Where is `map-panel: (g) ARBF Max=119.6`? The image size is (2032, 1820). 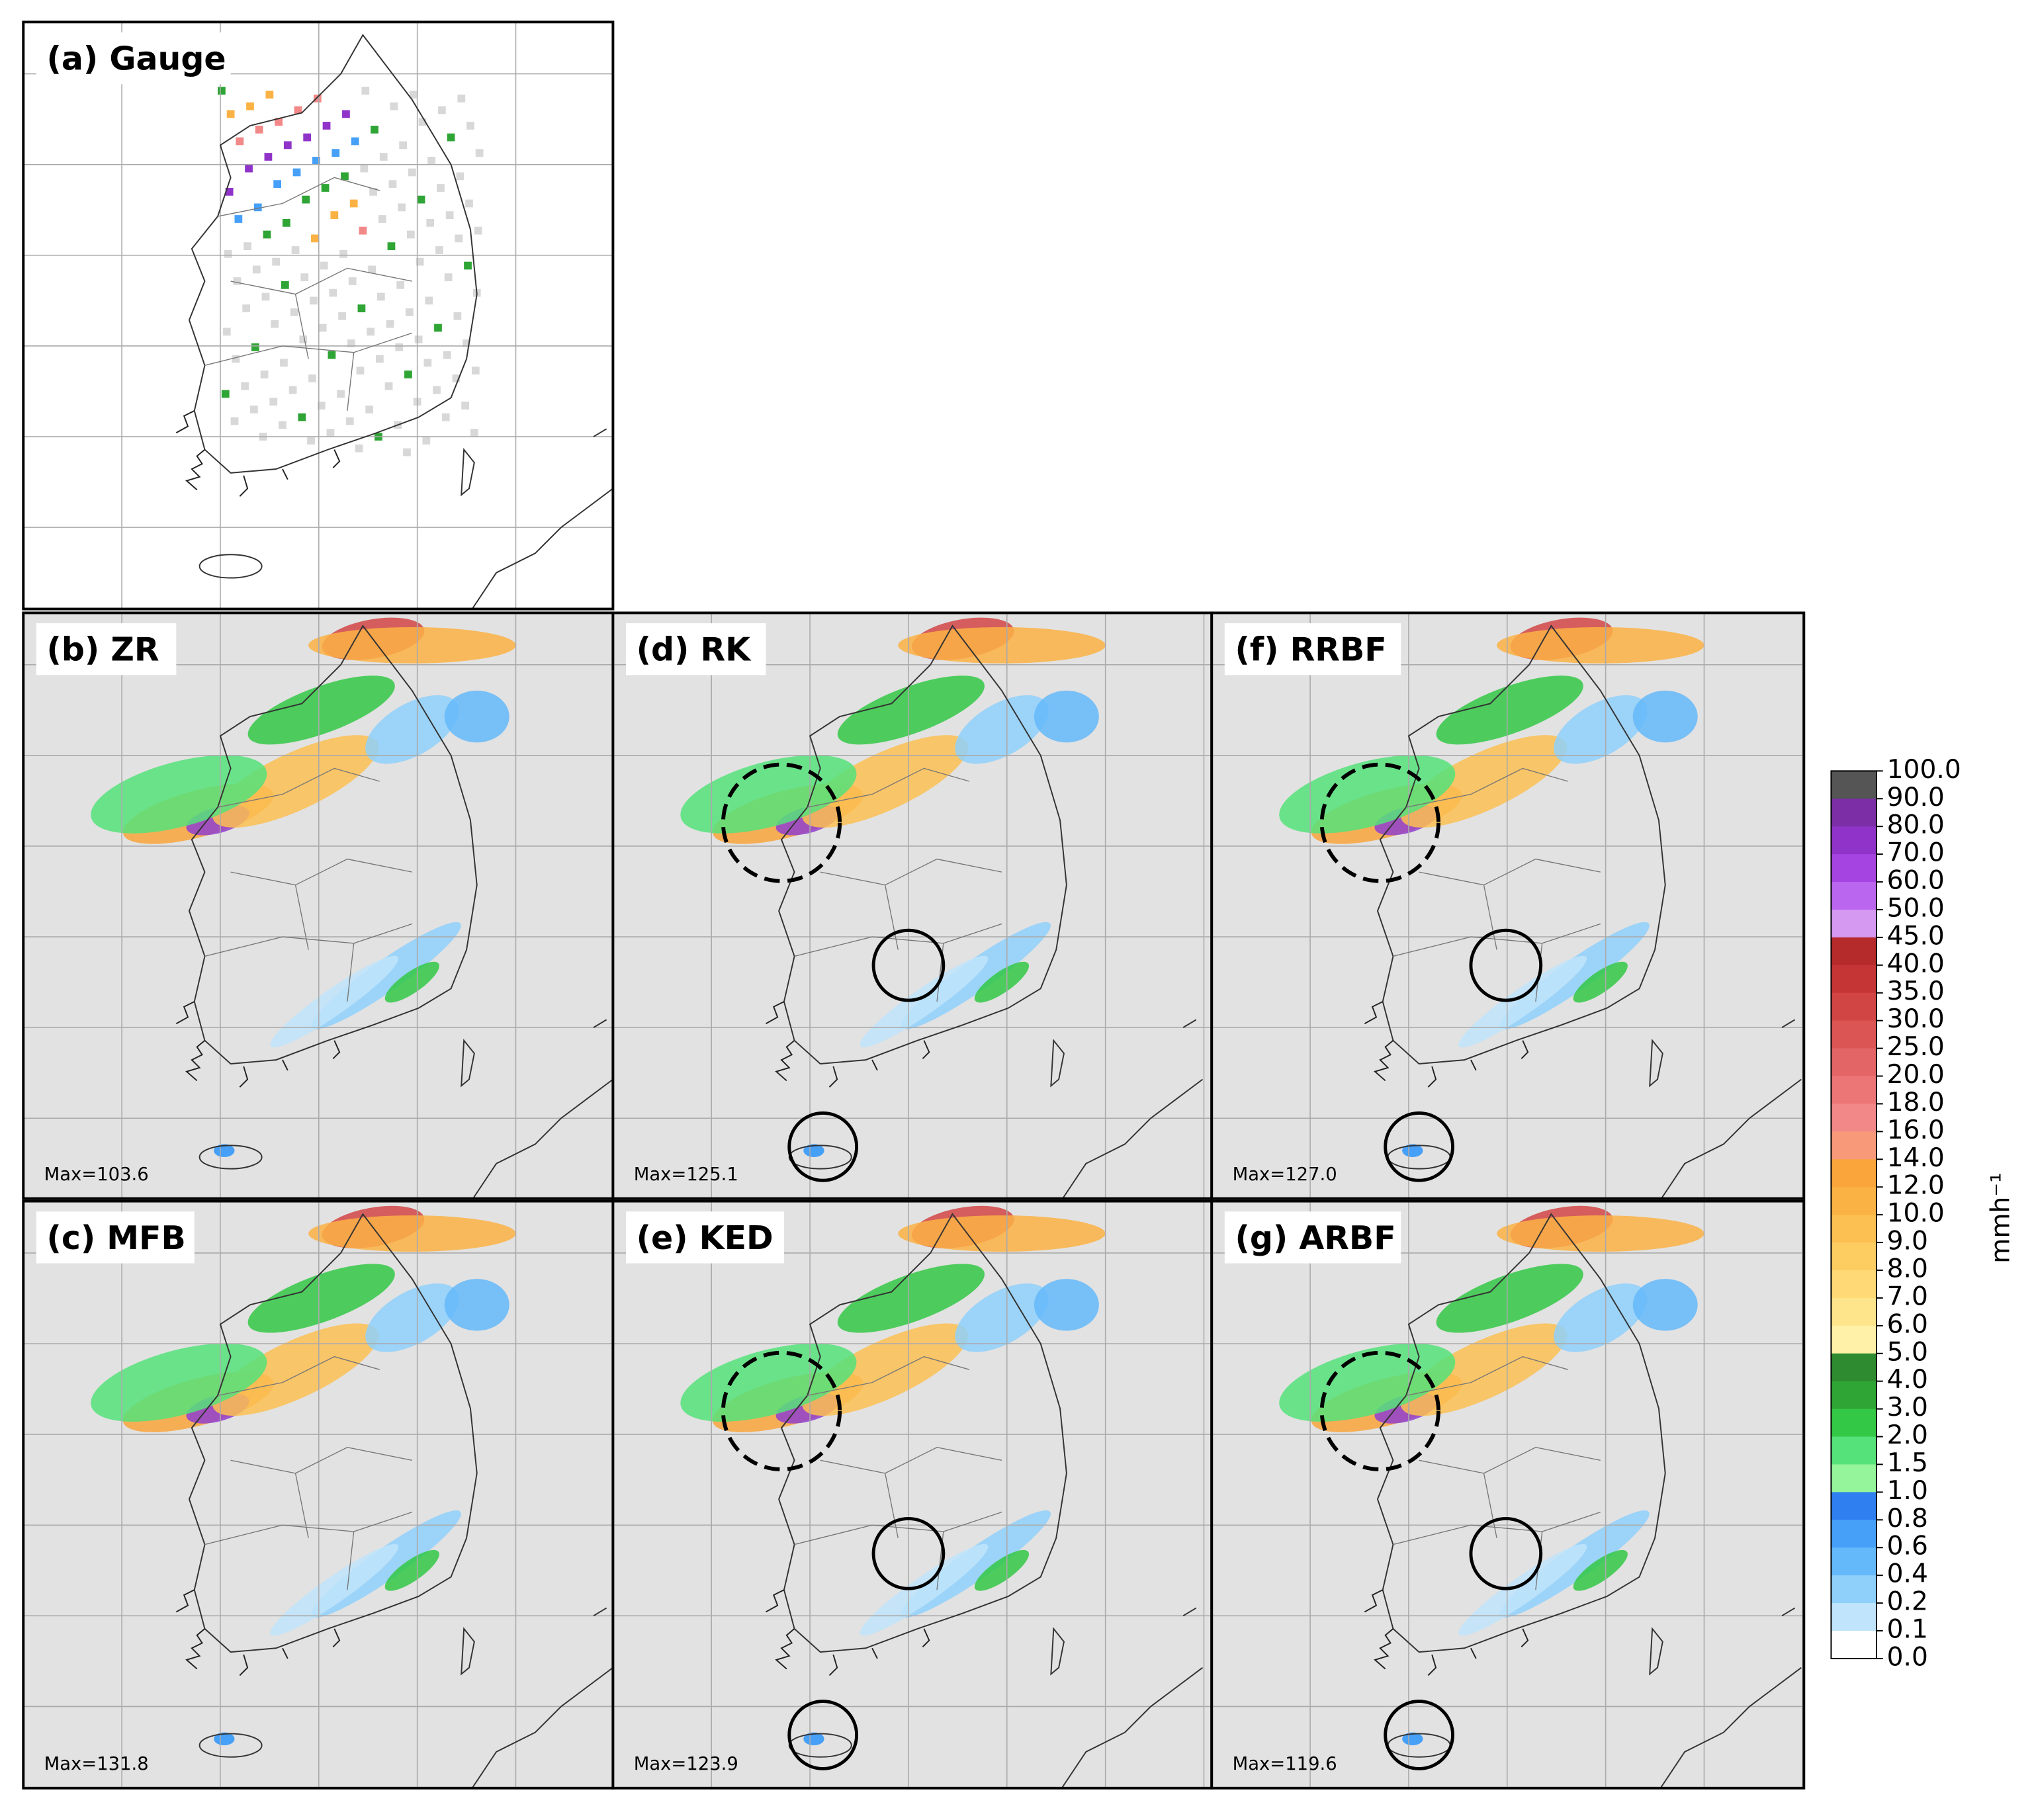
map-panel: (g) ARBF Max=119.6 is located at coordinates (1508, 1495).